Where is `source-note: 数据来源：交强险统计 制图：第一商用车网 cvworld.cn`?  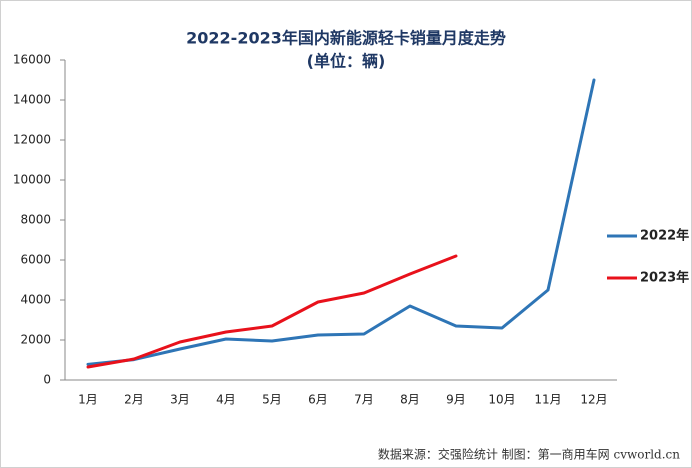 source-note: 数据来源：交强险统计 制图：第一商用车网 cvworld.cn is located at coordinates (529, 454).